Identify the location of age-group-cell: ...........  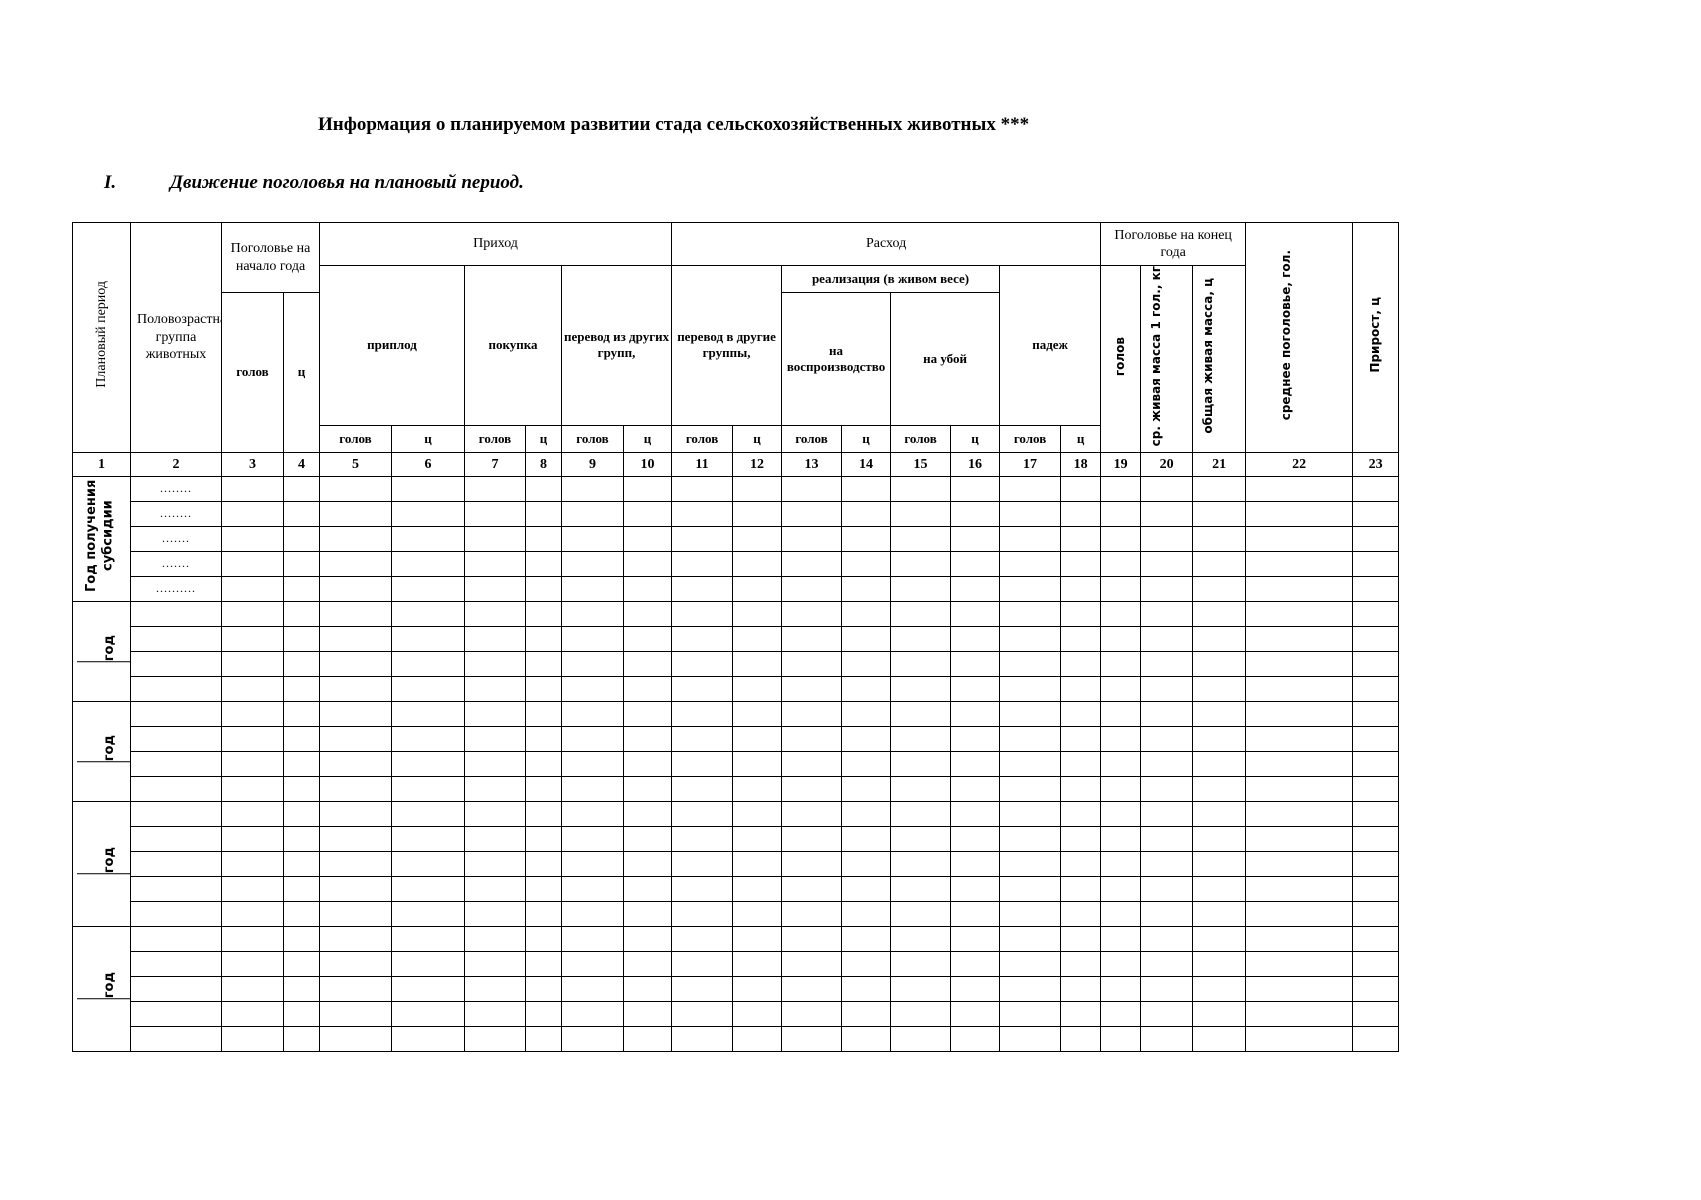
(176, 588).